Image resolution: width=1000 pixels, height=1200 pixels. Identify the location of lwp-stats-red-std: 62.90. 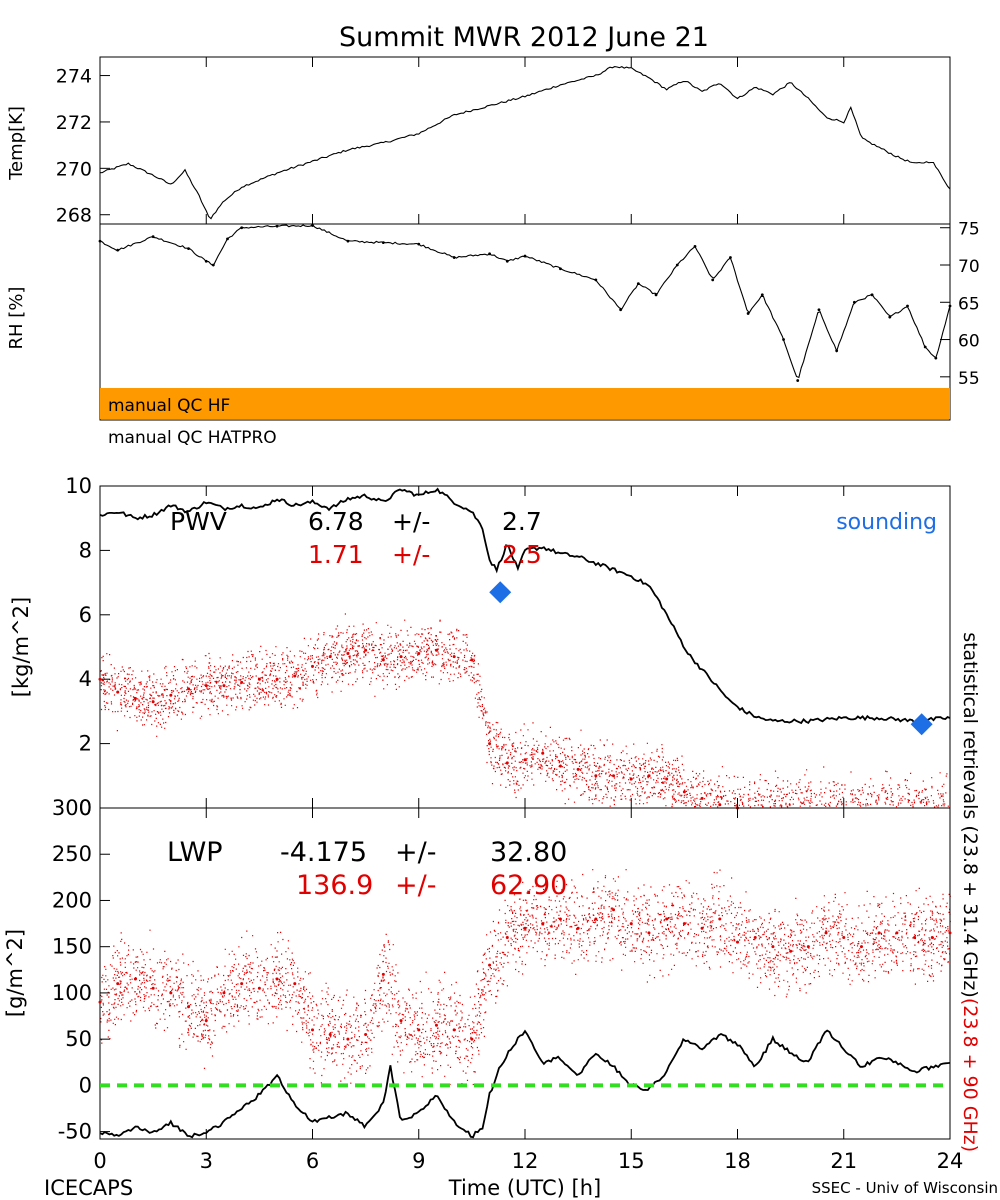
(528, 885).